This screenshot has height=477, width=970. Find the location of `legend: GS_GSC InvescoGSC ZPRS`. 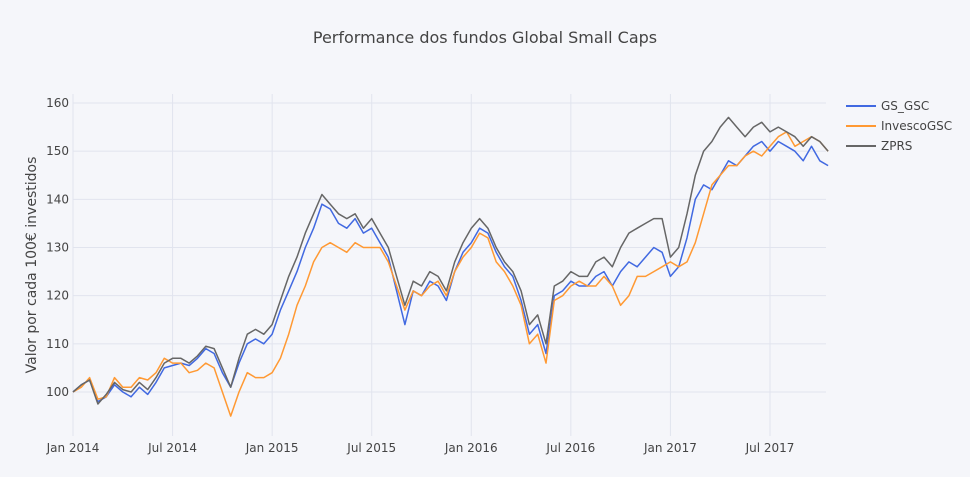

legend: GS_GSC InvescoGSC ZPRS is located at coordinates (899, 126).